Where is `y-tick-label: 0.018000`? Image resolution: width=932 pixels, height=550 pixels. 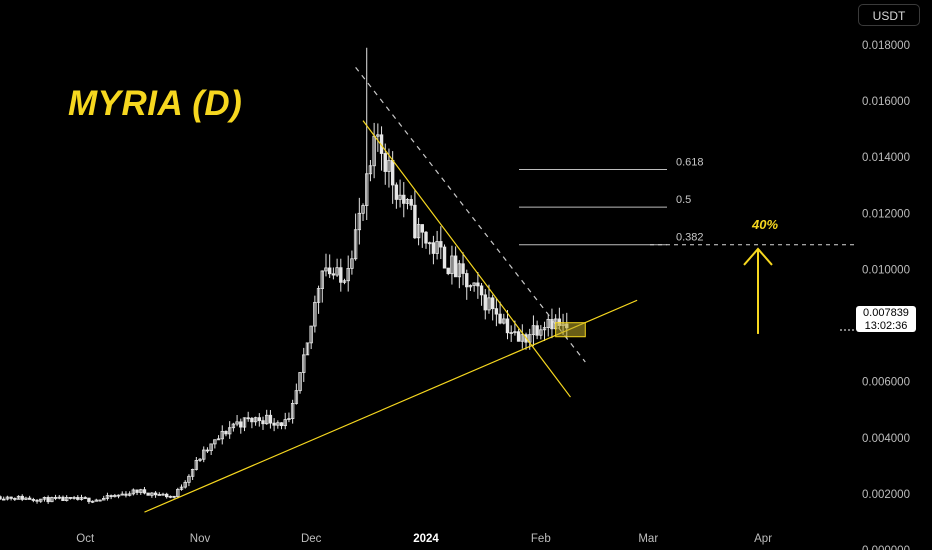 y-tick-label: 0.018000 is located at coordinates (886, 46).